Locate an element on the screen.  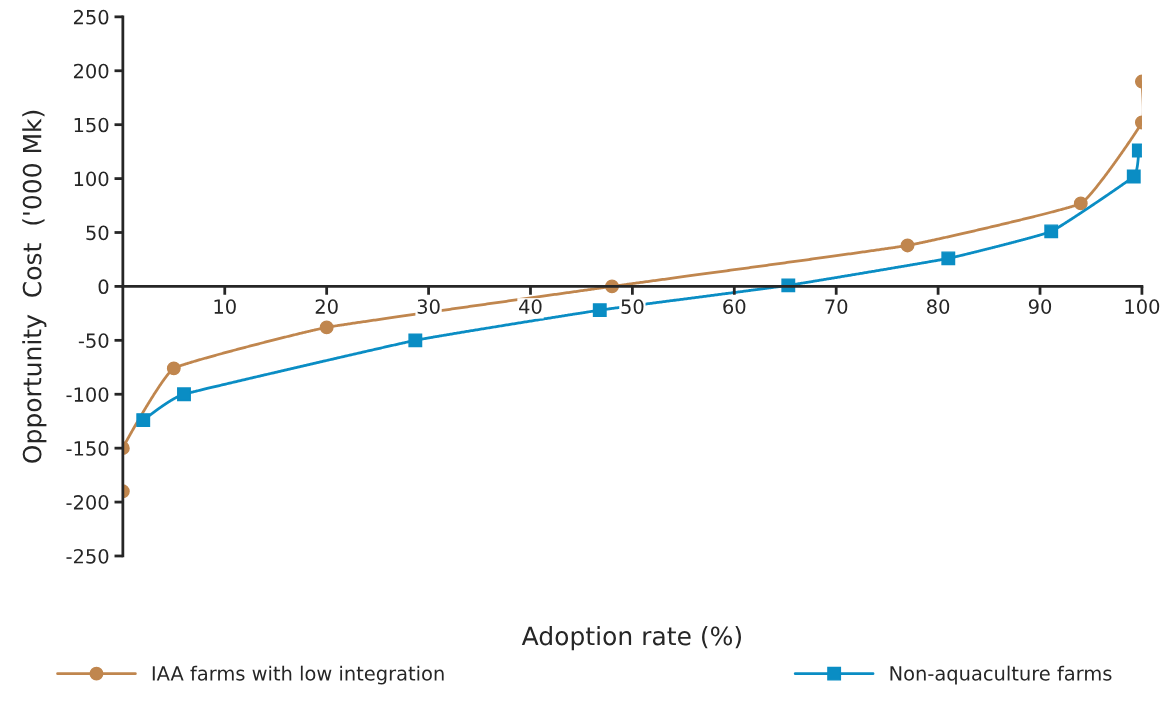
x-tick-label: 30 is located at coordinates (428, 306).